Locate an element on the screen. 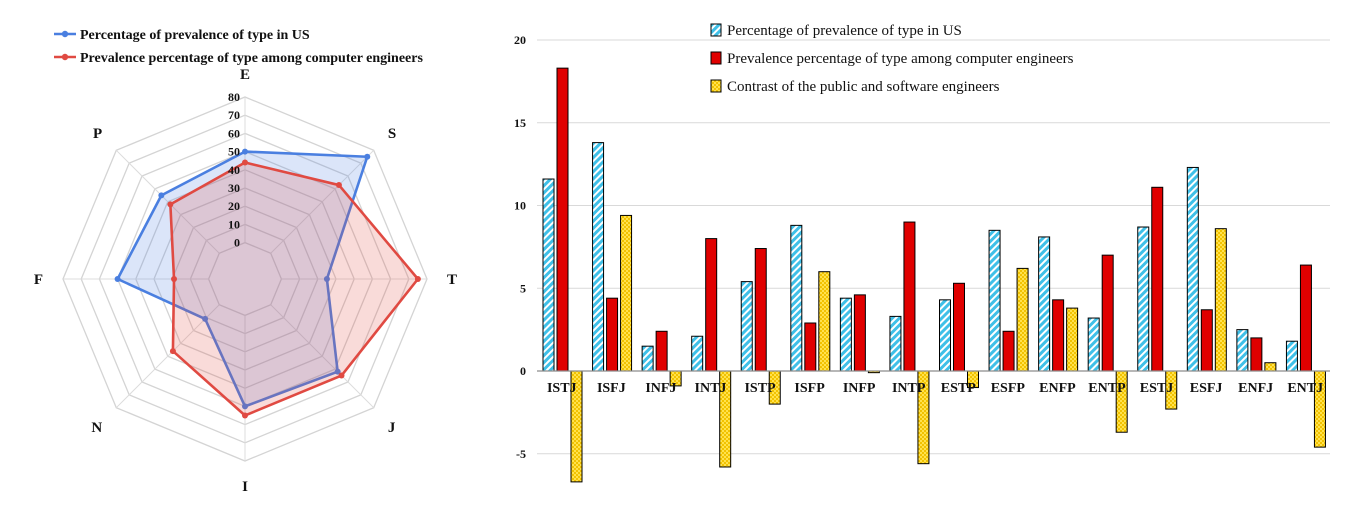  bar-x-tick-label: ESFJ is located at coordinates (1206, 388).